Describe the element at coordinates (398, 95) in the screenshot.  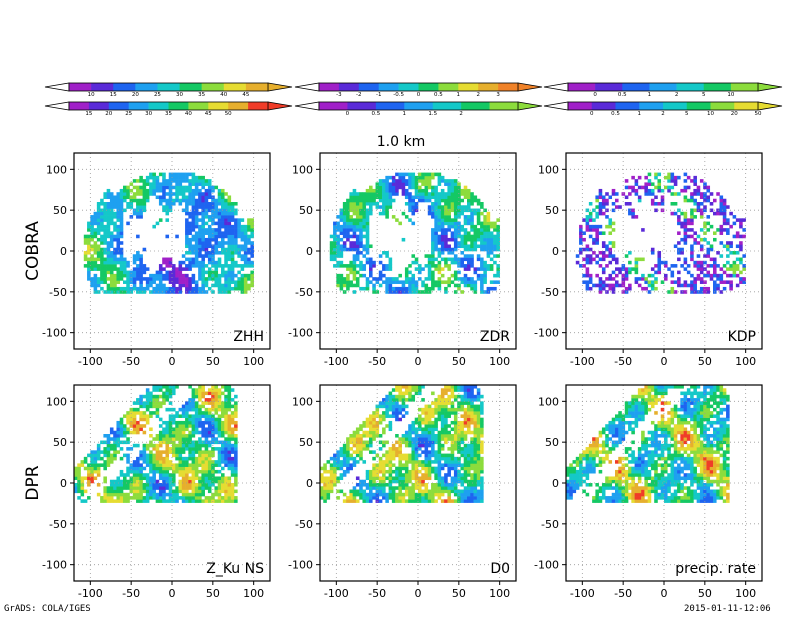
I see `colorbar-tick-label: -0.5` at that location.